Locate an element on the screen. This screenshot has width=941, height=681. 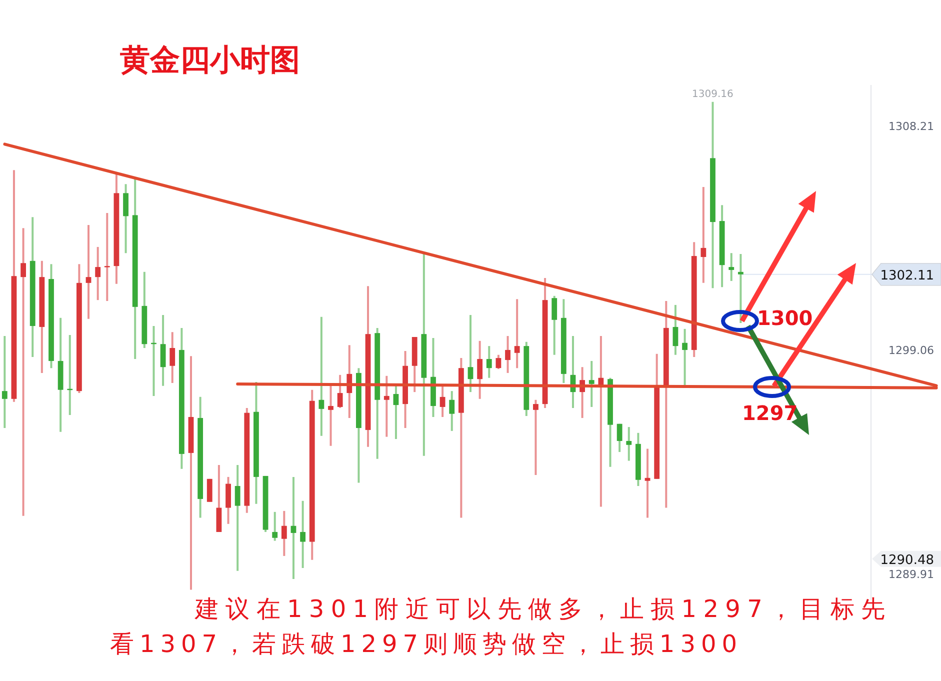
annotation: 1297 is located at coordinates (770, 413).